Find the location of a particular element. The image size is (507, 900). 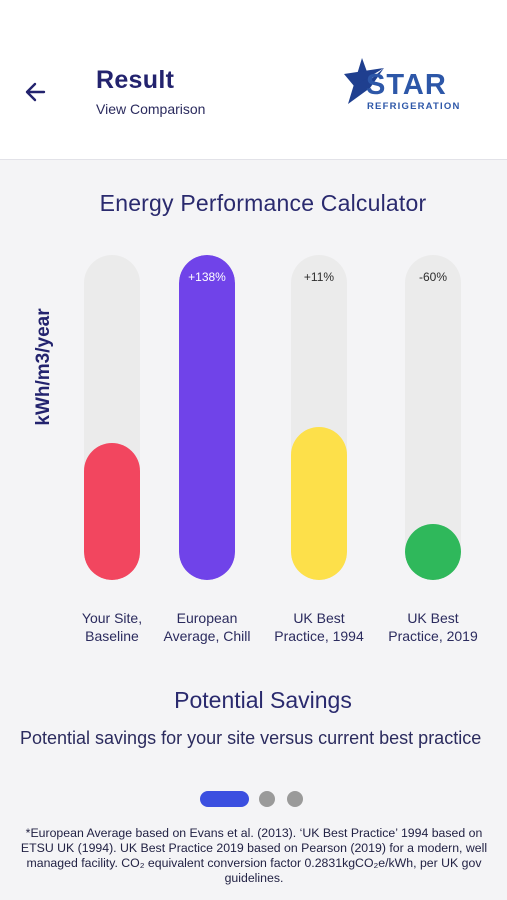

bar-percent-label: +138% is located at coordinates (207, 277).